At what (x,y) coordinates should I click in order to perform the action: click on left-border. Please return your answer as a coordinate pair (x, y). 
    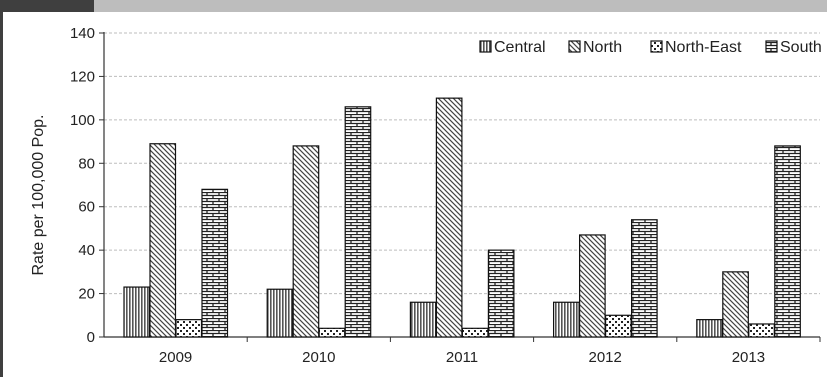
    Looking at the image, I should click on (1, 194).